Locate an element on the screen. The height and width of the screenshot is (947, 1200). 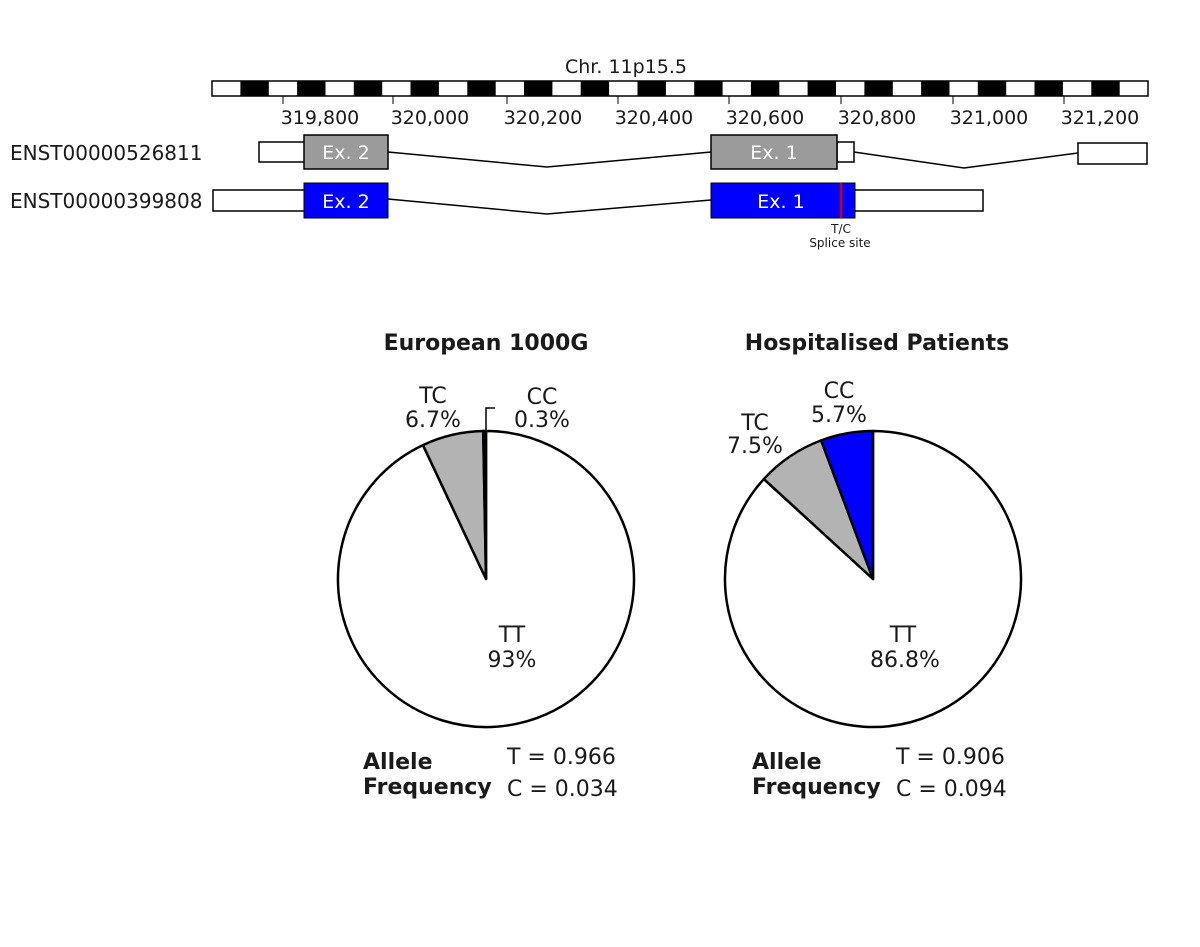
tick-label: 320,800 is located at coordinates (877, 118).